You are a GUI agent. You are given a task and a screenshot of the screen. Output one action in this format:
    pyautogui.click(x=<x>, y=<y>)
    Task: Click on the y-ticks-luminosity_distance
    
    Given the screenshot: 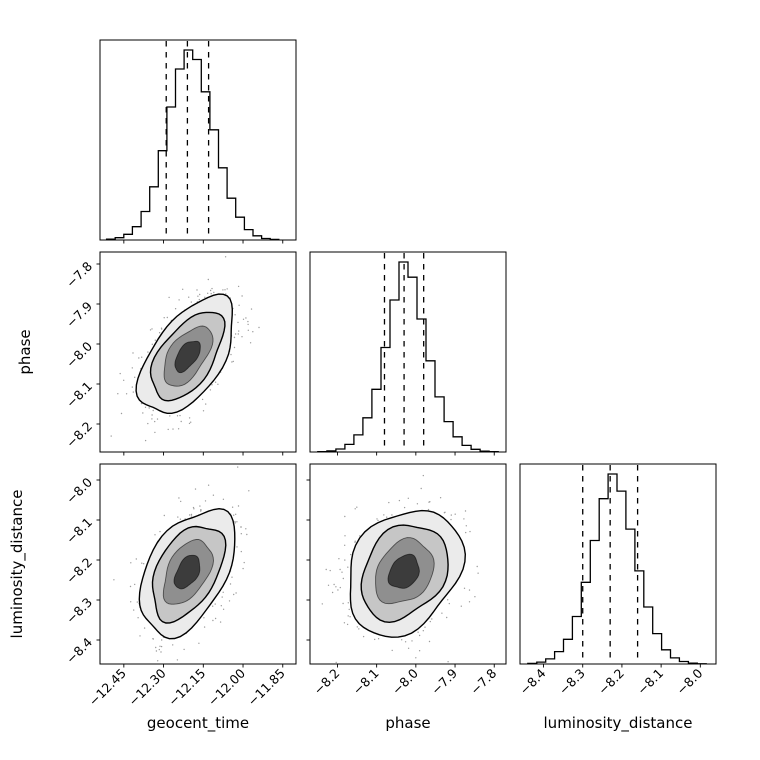 What is the action you would take?
    pyautogui.click(x=308, y=560)
    